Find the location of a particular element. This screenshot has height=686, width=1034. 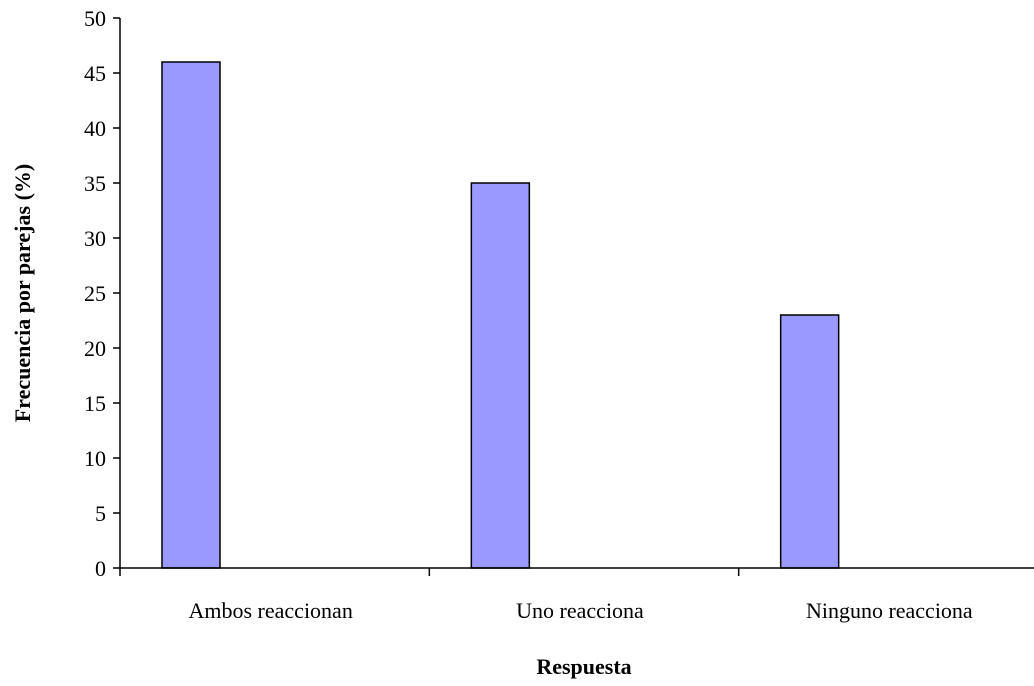

y-tick-label: 45 is located at coordinates (95, 73).